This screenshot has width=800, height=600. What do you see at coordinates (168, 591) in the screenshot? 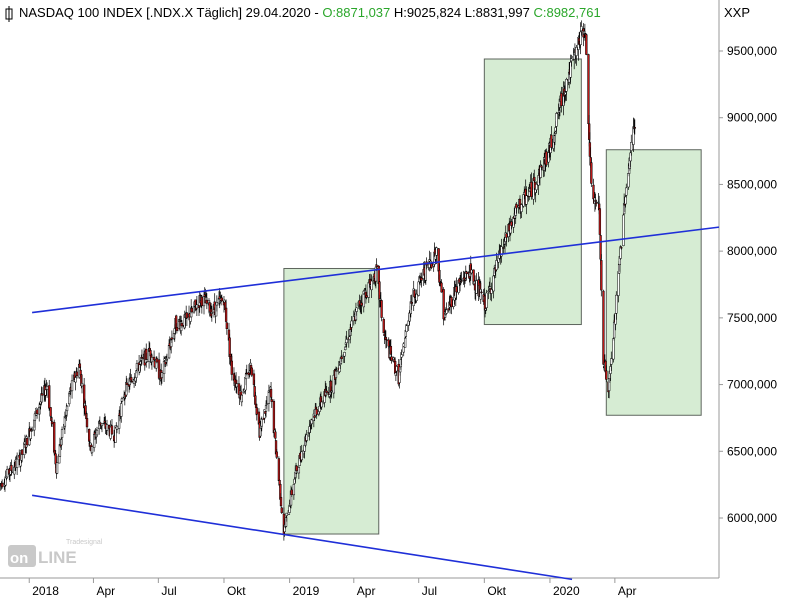
I see `x-tick-label: Jul` at bounding box center [168, 591].